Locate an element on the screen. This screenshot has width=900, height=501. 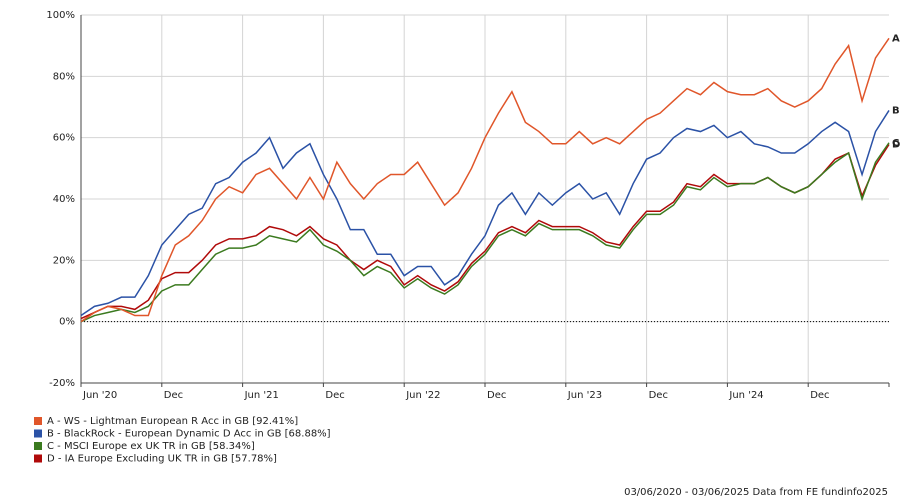
y-tick-label: 20% is located at coordinates (64, 260).